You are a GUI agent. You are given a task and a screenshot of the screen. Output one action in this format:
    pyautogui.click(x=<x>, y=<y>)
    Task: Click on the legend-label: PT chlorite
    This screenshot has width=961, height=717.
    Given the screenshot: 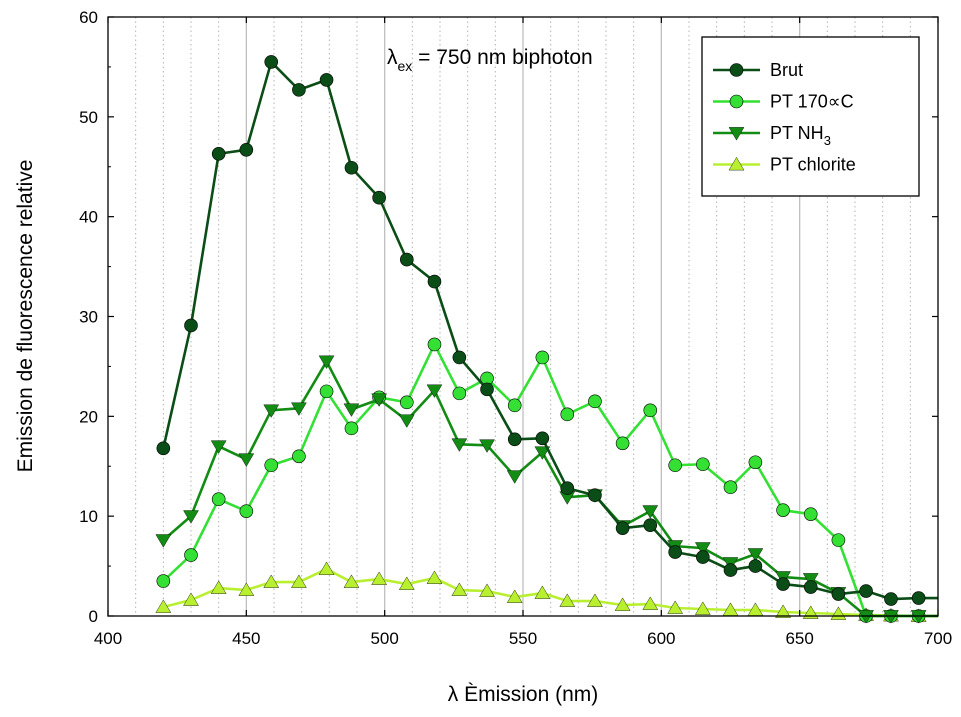 What is the action you would take?
    pyautogui.click(x=813, y=165)
    